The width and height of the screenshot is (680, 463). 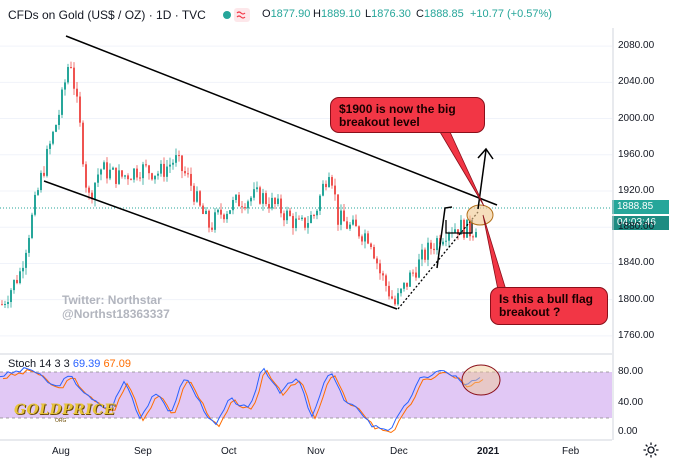 I want to click on pane-divider, so click(x=306, y=354).